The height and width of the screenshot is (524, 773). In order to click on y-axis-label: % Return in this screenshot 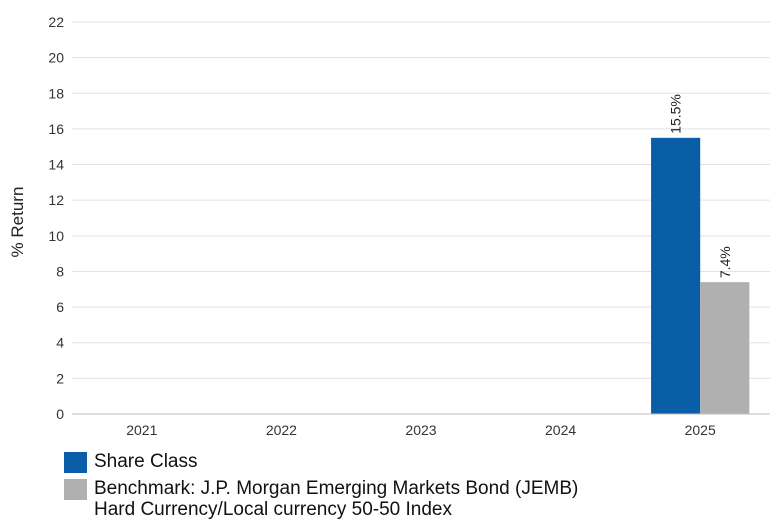, I will do `click(17, 222)`.